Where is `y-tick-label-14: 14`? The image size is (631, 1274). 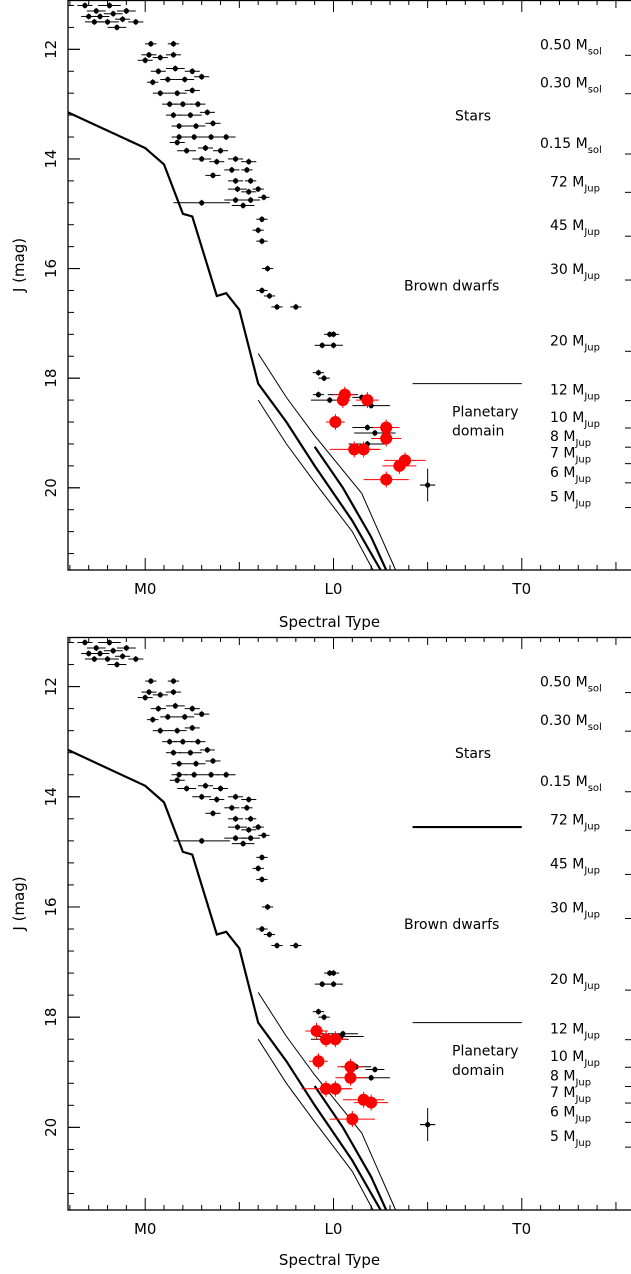 y-tick-label-14: 14 is located at coordinates (51, 796).